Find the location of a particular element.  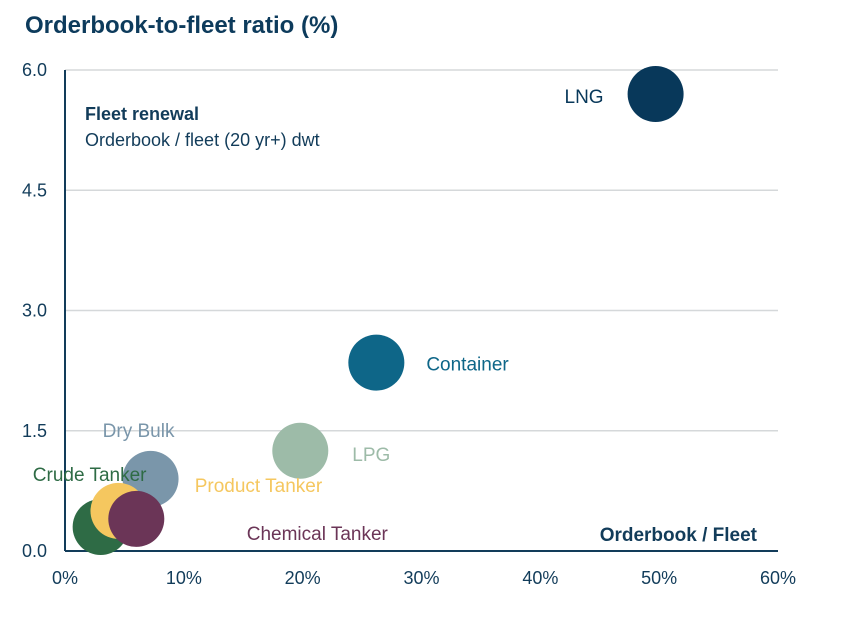

x-tick-label: 30% is located at coordinates (421, 578).